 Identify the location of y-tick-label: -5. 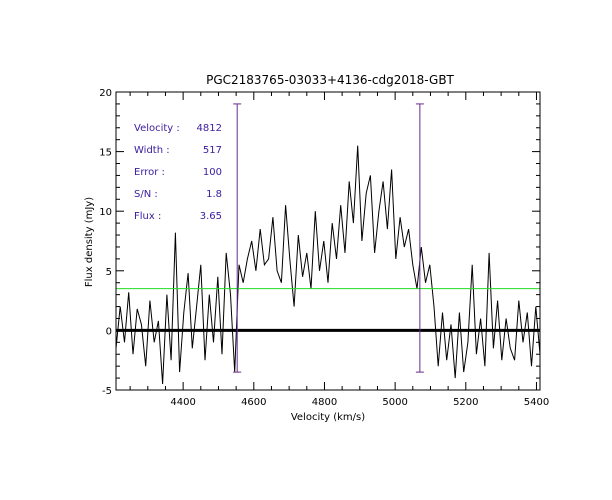
(107, 391).